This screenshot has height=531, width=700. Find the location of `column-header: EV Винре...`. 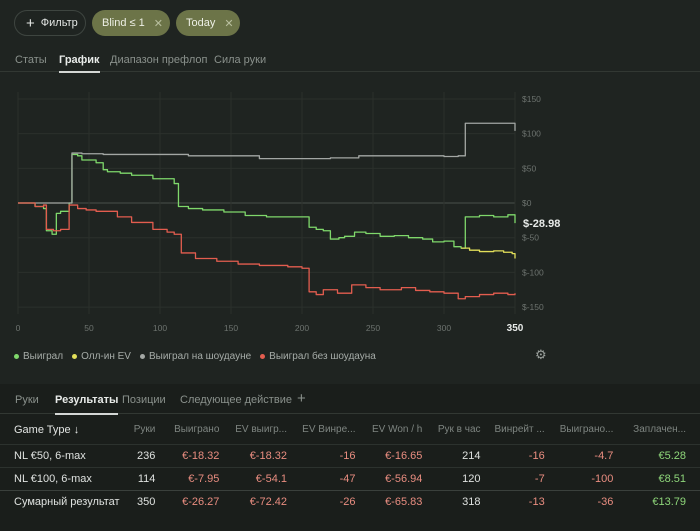

column-header: EV Винре... is located at coordinates (329, 430).